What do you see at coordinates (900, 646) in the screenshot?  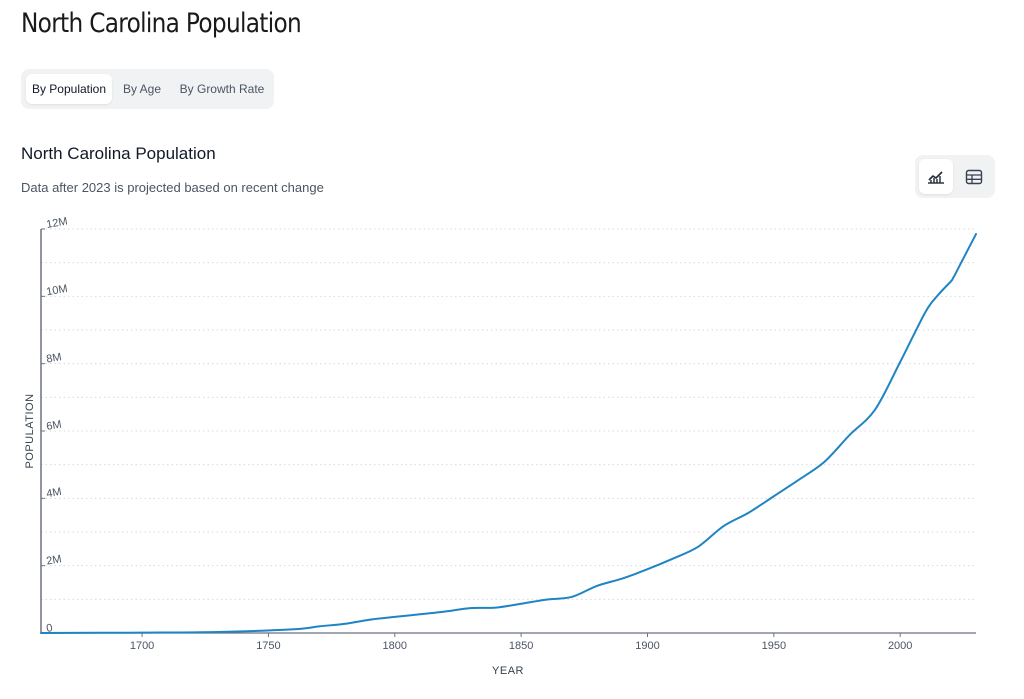 I see `x-tick-label: 2000` at bounding box center [900, 646].